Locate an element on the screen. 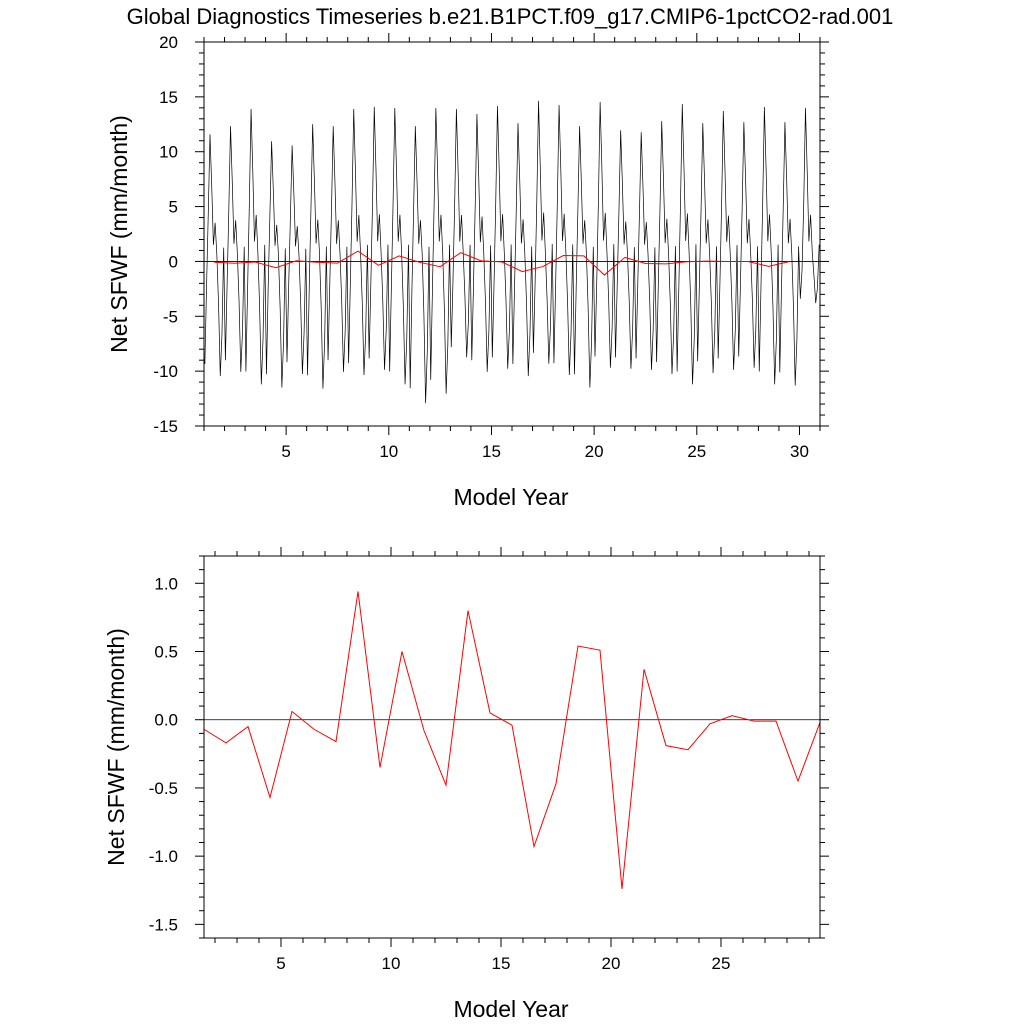 This screenshot has width=1024, height=1024. top-y-tick-label: -10 is located at coordinates (165, 371).